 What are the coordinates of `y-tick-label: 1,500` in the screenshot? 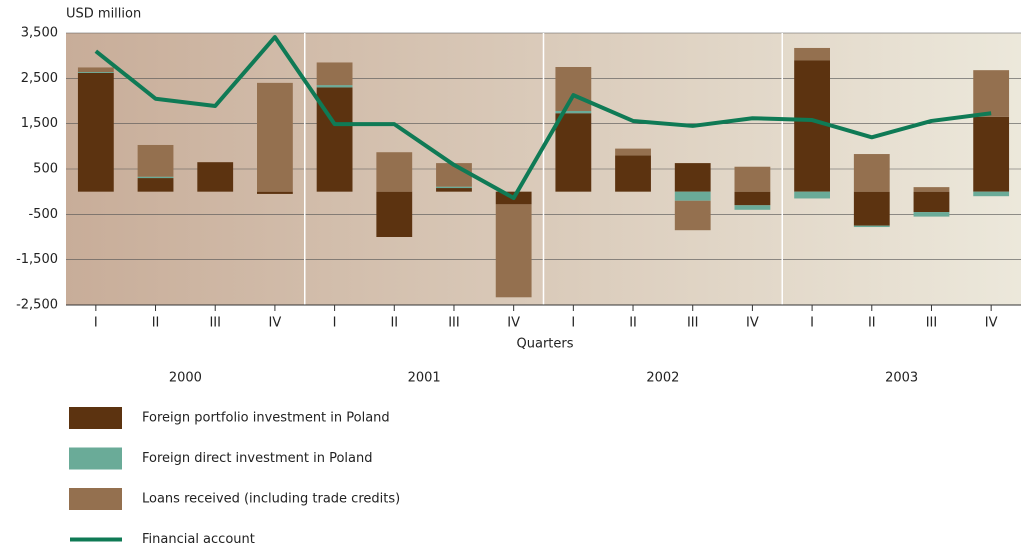 It's located at (39, 123).